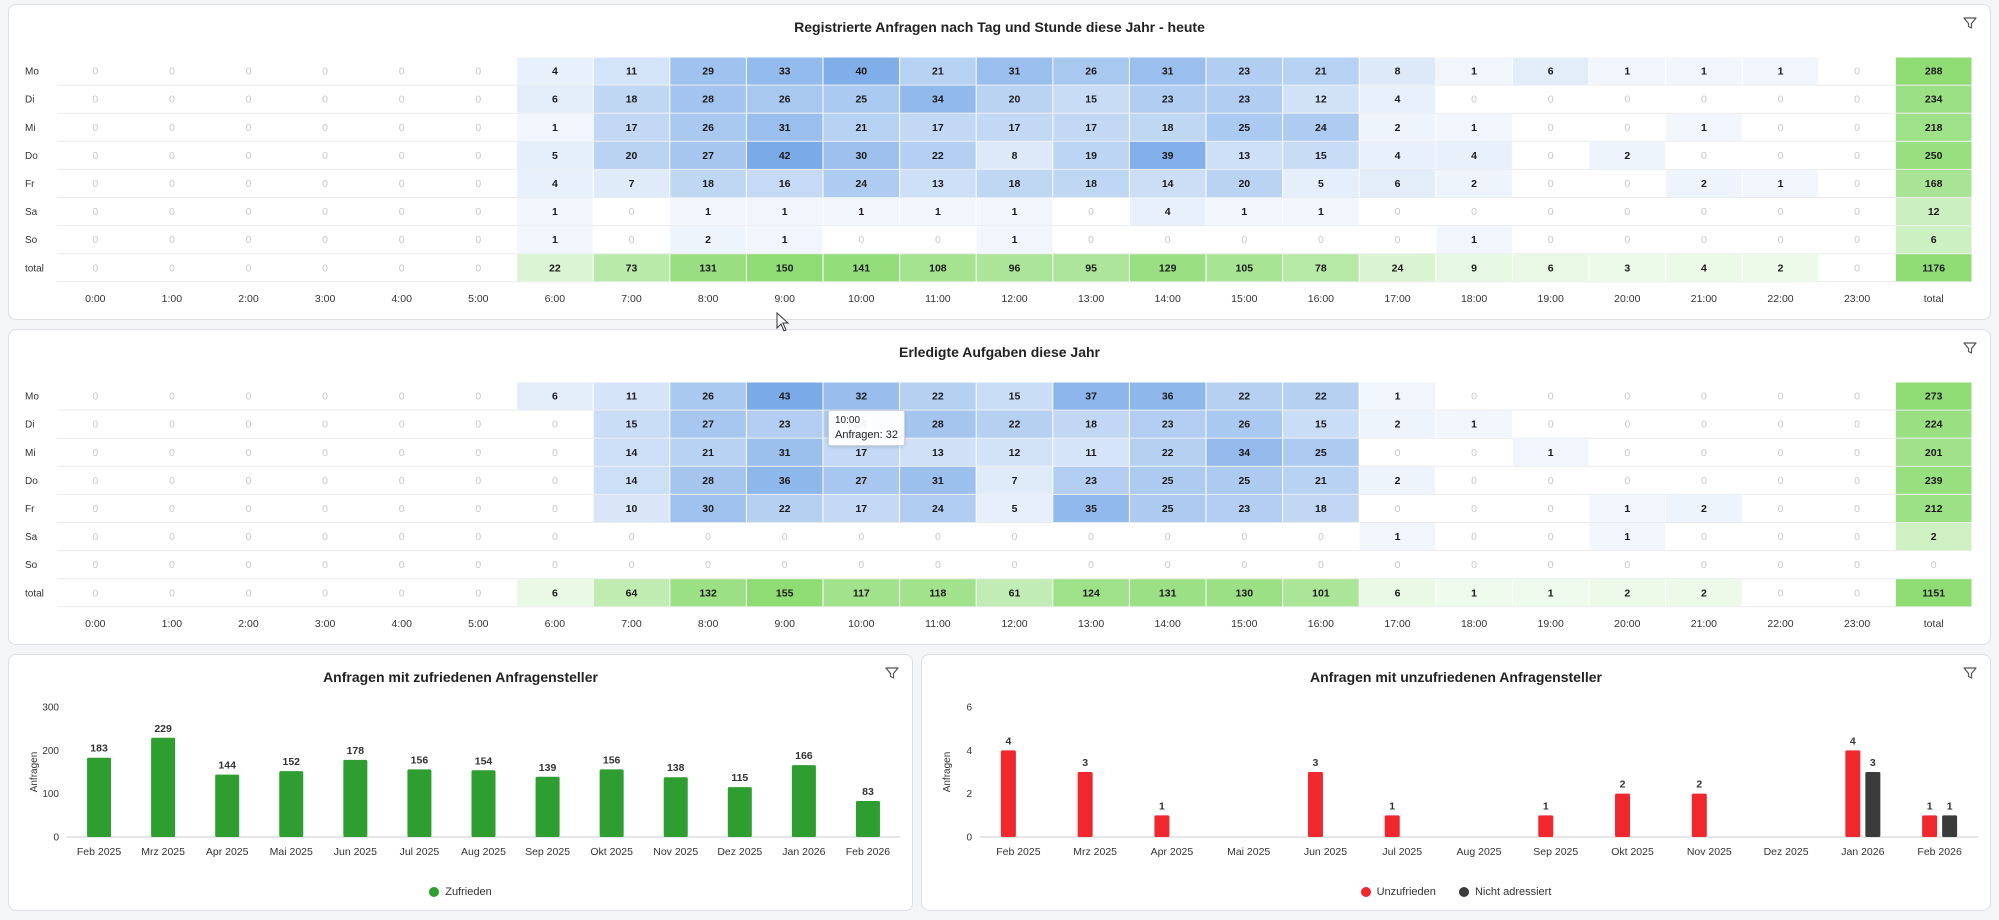 The width and height of the screenshot is (1999, 920). I want to click on x-tick-label: 8:00, so click(708, 624).